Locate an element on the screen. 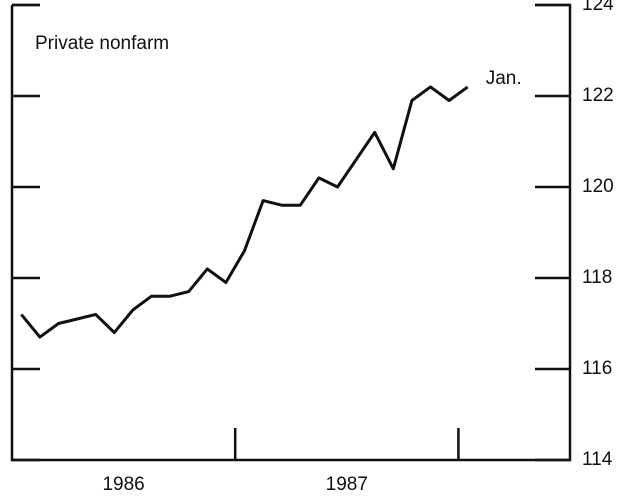  series-label: Private nonfarm is located at coordinates (102, 43).